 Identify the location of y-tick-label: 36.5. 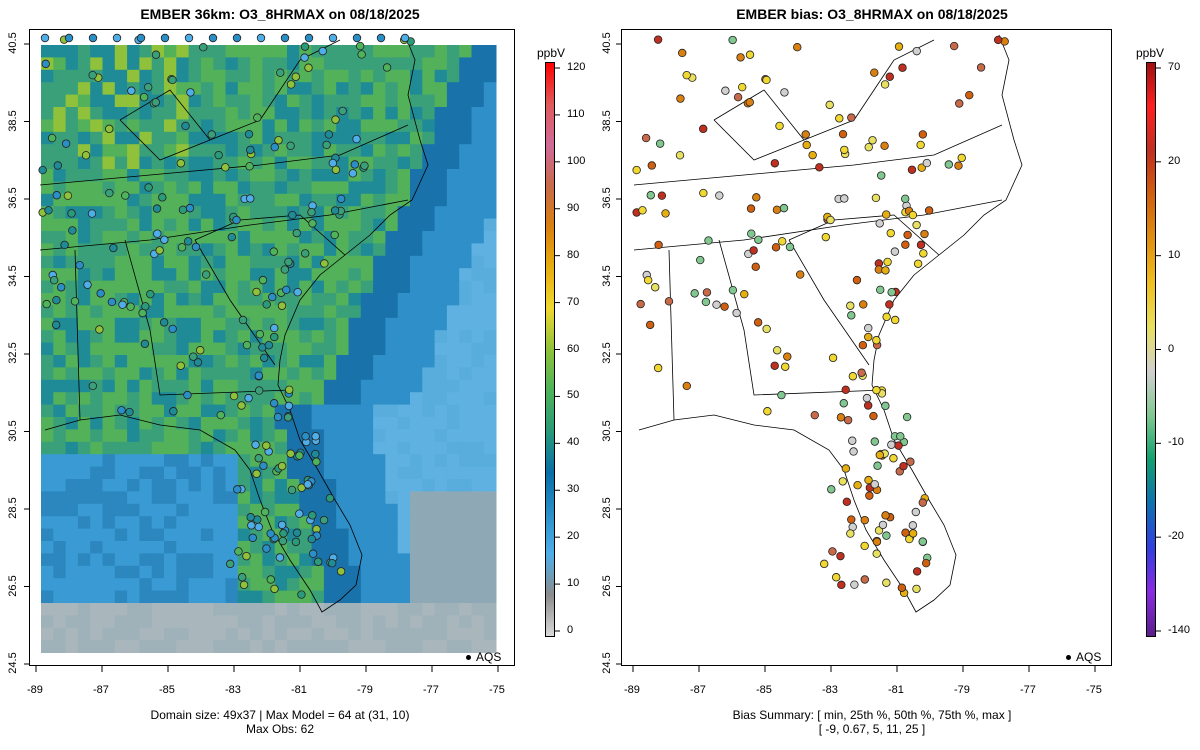
(13, 198).